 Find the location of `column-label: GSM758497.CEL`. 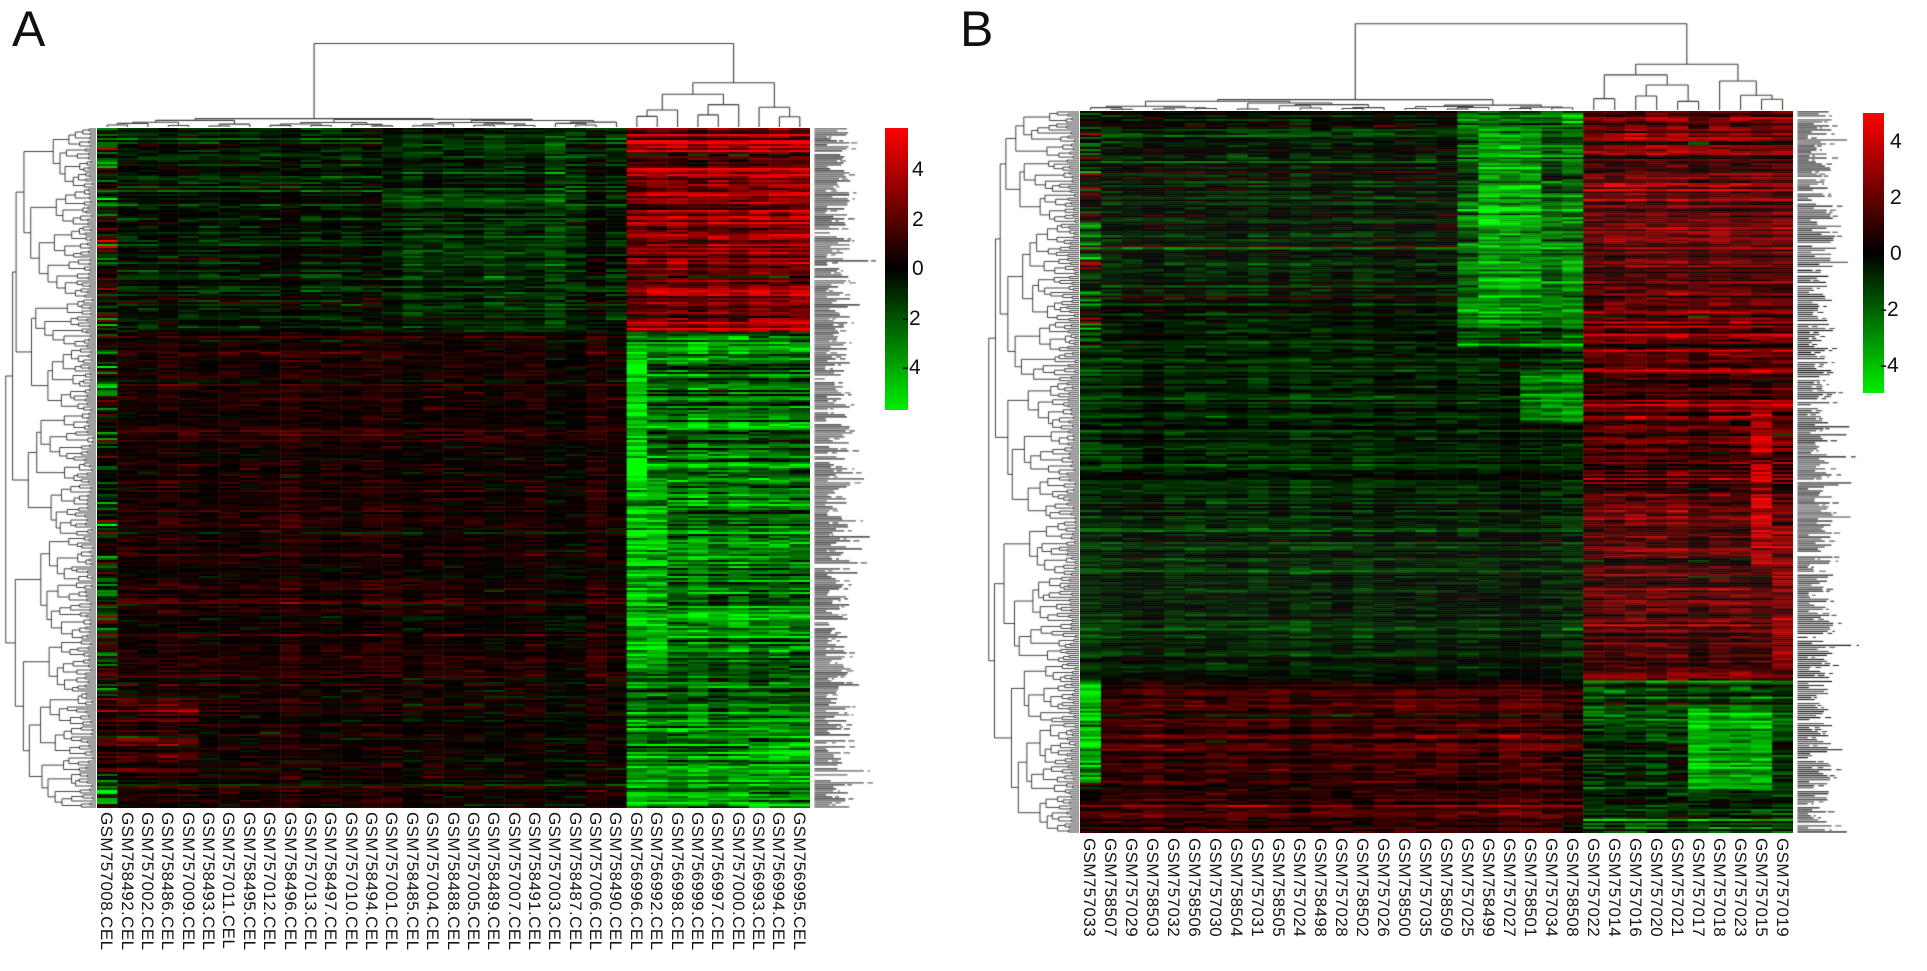

column-label: GSM758497.CEL is located at coordinates (331, 881).